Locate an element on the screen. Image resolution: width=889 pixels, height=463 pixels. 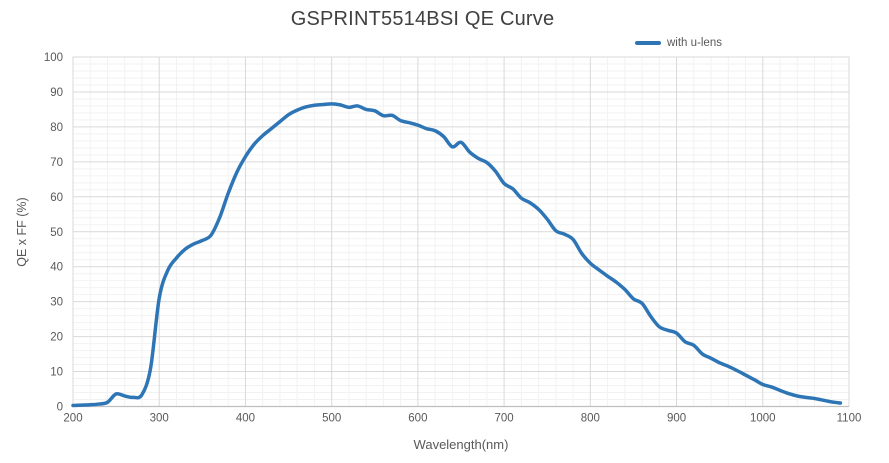
y-tick-label: 10 is located at coordinates (56, 373).